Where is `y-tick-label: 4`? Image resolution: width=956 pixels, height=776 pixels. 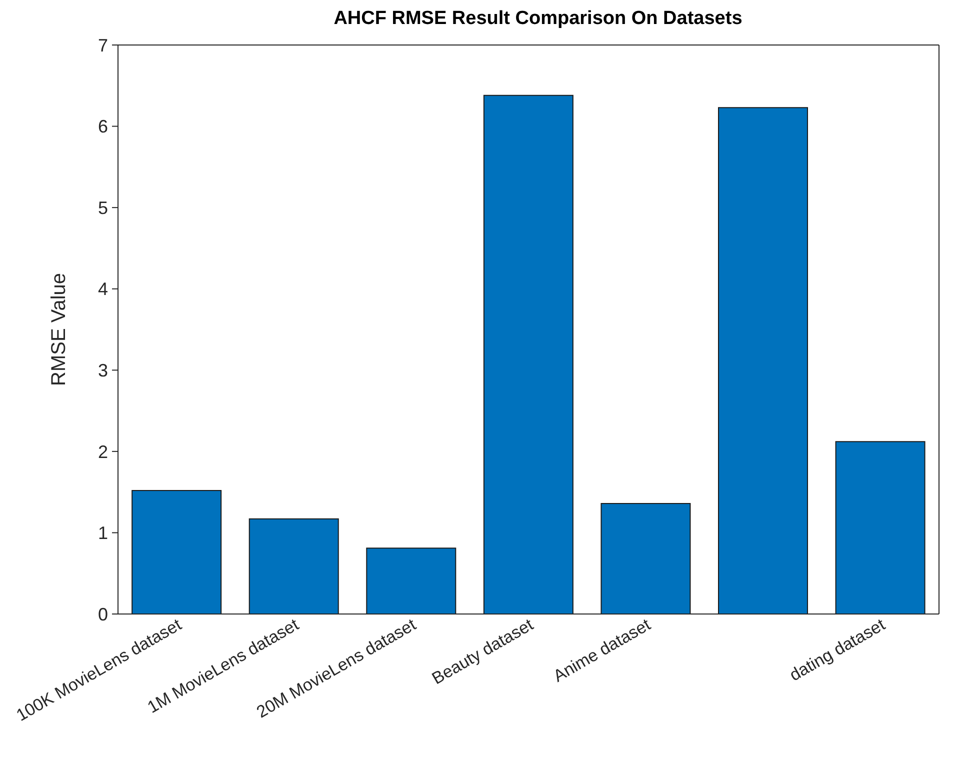 y-tick-label: 4 is located at coordinates (103, 289).